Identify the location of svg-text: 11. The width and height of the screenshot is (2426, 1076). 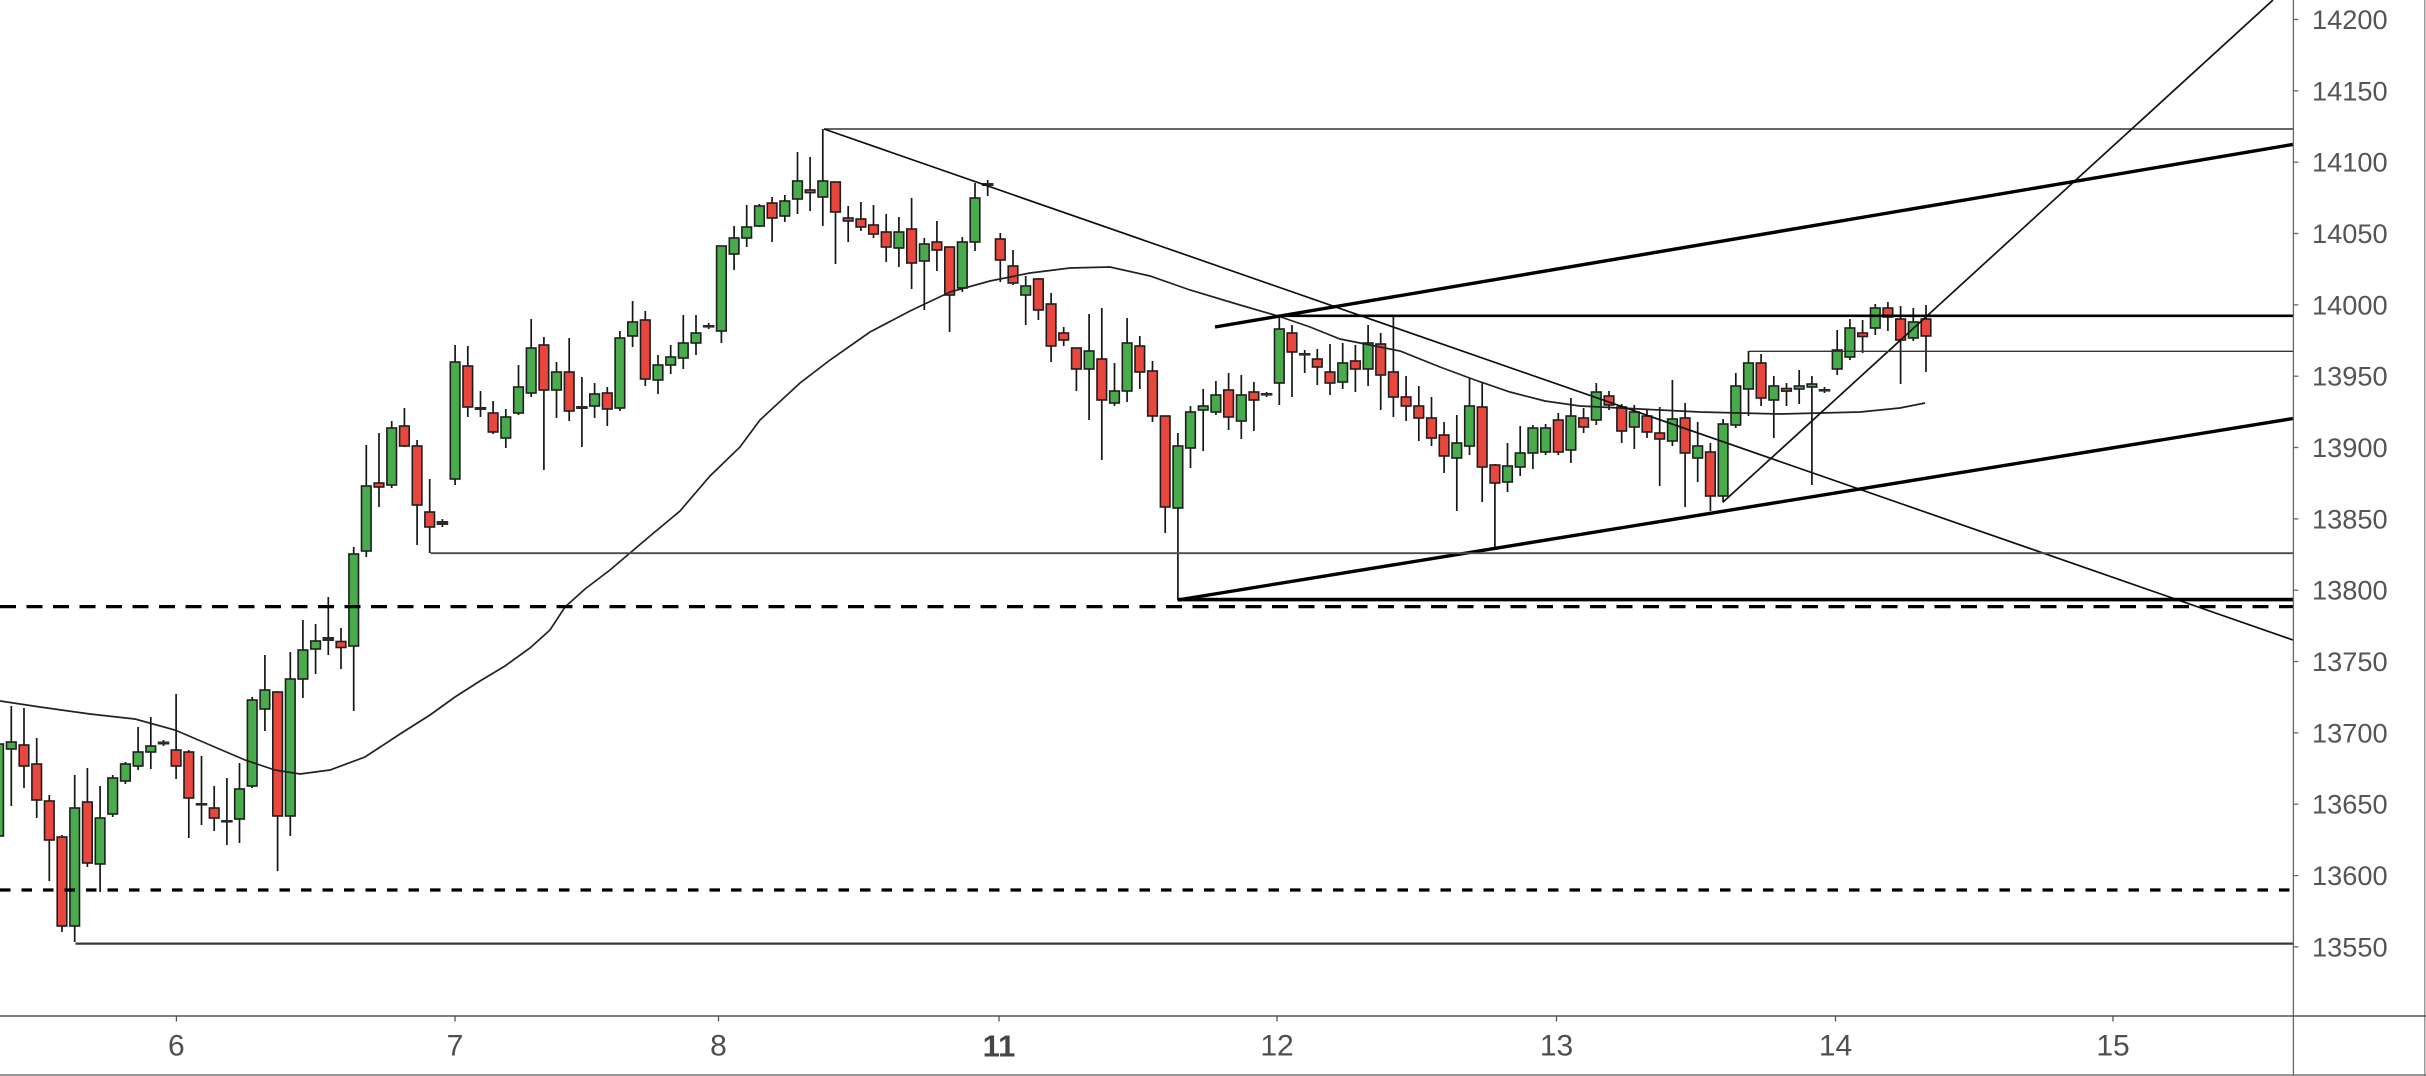
(999, 1046).